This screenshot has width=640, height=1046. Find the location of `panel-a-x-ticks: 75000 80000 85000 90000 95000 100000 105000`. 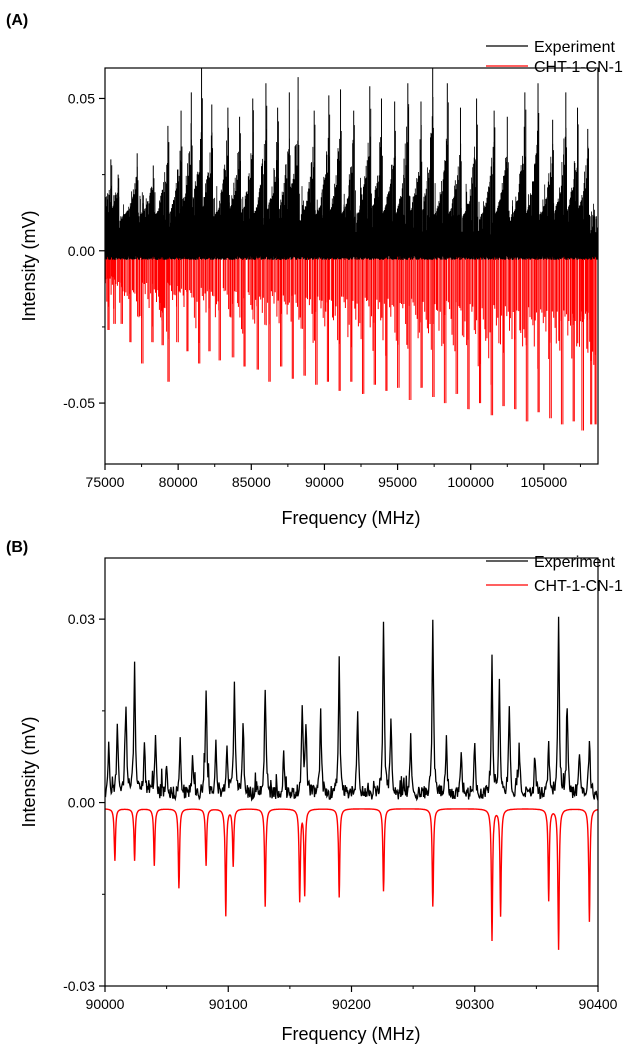

panel-a-x-ticks: 75000 80000 85000 90000 95000 100000 105000 is located at coordinates (333, 477).